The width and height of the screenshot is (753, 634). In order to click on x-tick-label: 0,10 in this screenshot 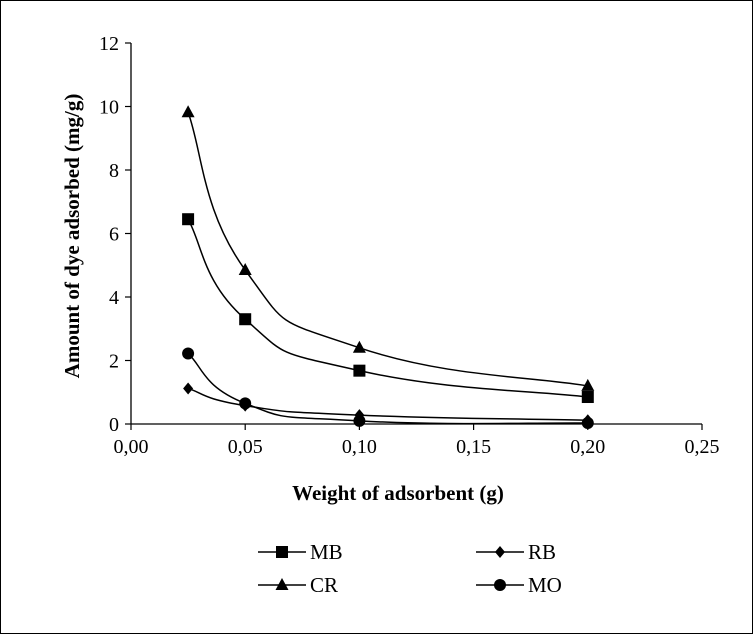, I will do `click(359, 447)`.